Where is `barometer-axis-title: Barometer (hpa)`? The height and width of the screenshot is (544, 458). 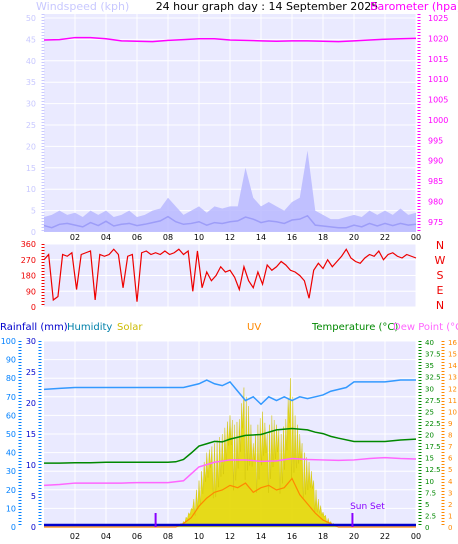
barometer-axis-title: Barometer (hpa) is located at coordinates (414, 6).